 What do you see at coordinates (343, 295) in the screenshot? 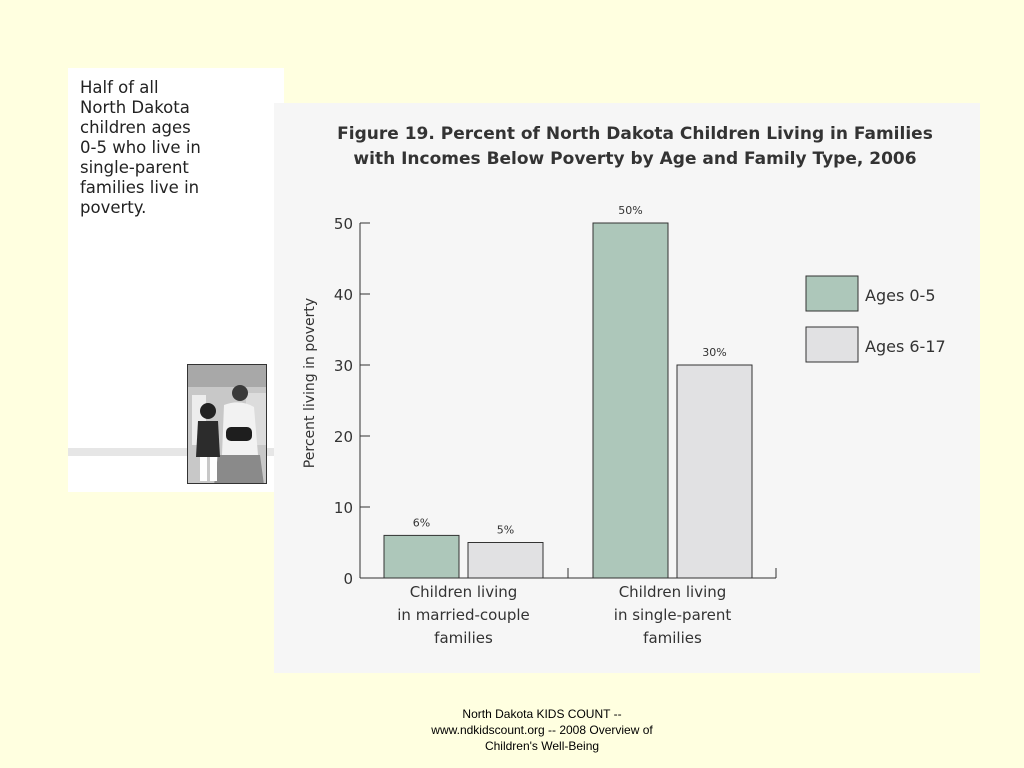
I see `y-tick-label-4: 40` at bounding box center [343, 295].